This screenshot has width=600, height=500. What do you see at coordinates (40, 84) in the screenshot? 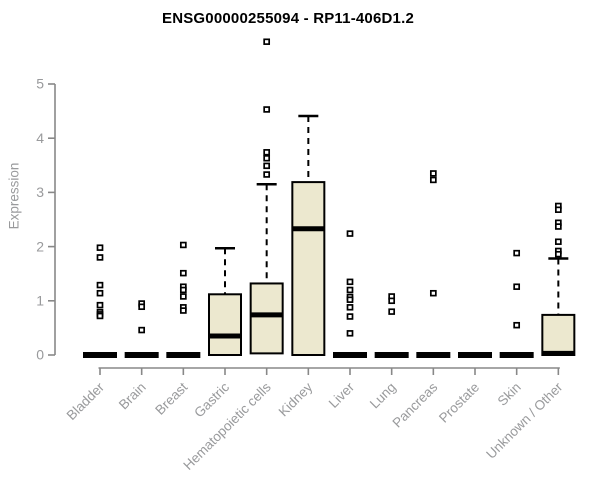
I see `y-tick-label: 5` at bounding box center [40, 84].